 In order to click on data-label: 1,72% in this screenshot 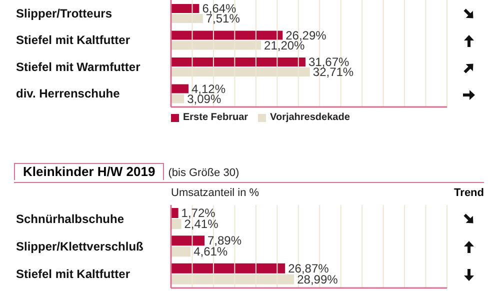, I will do `click(198, 213)`.